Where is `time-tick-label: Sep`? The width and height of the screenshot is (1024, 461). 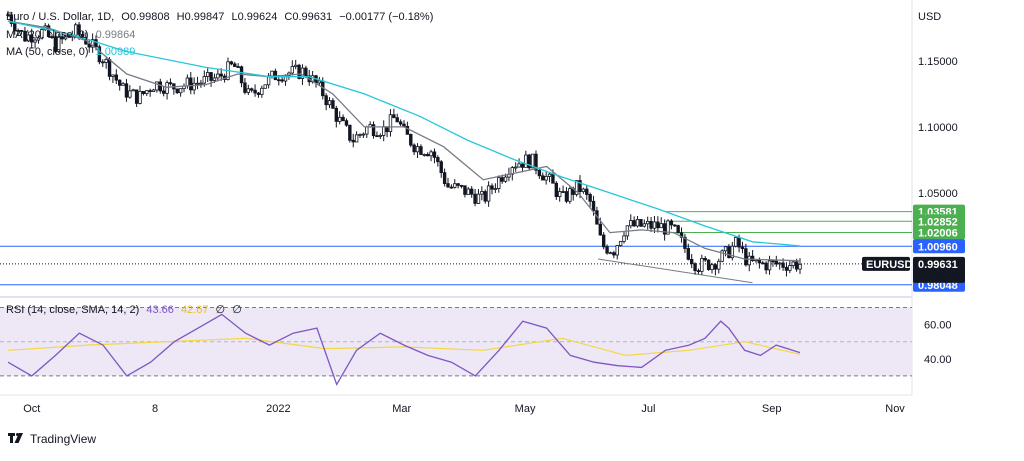
time-tick-label: Sep is located at coordinates (772, 409).